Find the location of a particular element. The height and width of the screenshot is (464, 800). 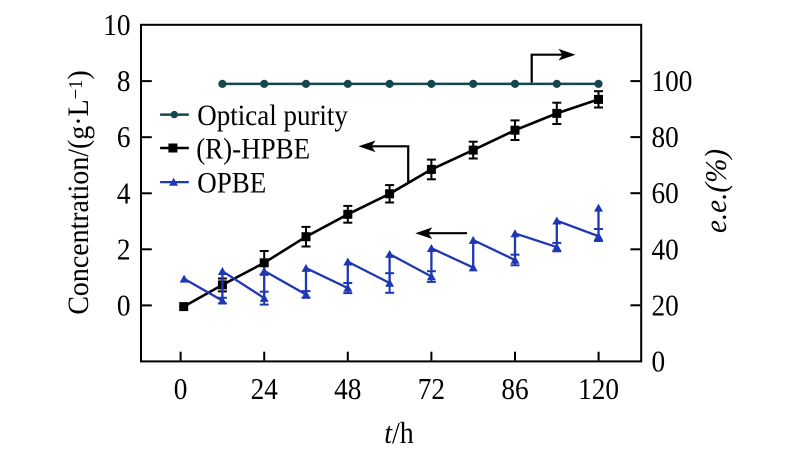

svg-text: 24 is located at coordinates (265, 389).